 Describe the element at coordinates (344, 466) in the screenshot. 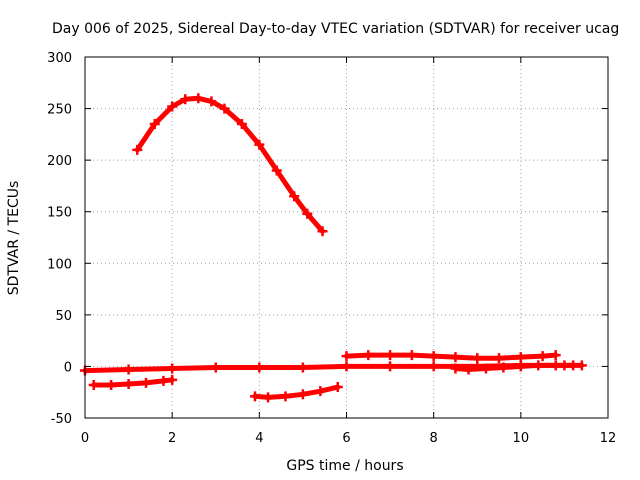

I see `x-axis-label: GPS time / hours` at that location.